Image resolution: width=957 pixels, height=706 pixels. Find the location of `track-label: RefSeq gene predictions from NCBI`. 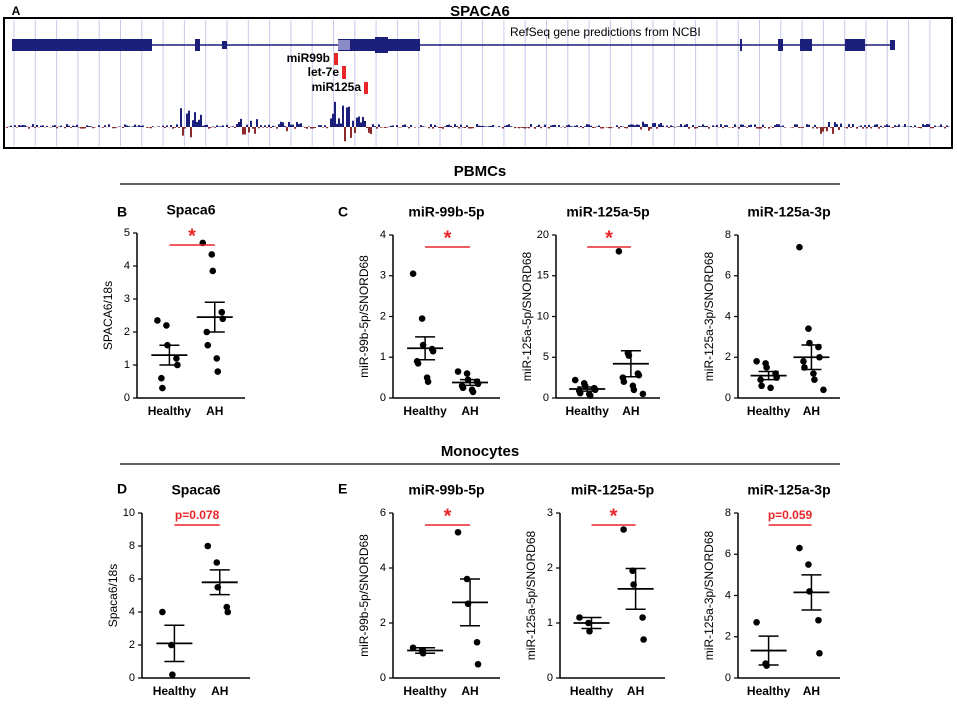

track-label: RefSeq gene predictions from NCBI is located at coordinates (605, 32).